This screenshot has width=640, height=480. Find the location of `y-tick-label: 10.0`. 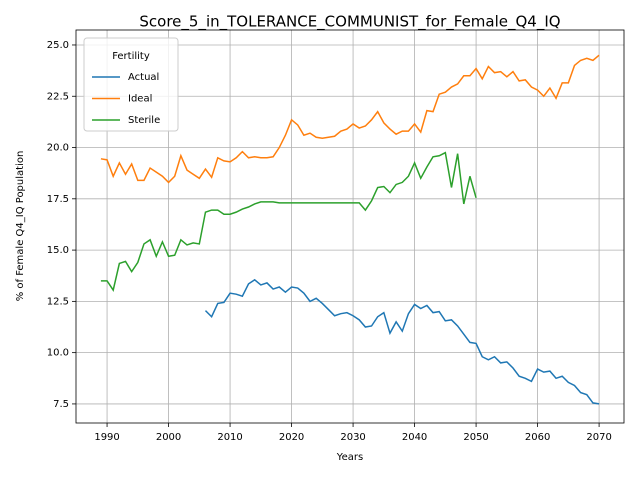

y-tick-label: 10.0 is located at coordinates (58, 353).